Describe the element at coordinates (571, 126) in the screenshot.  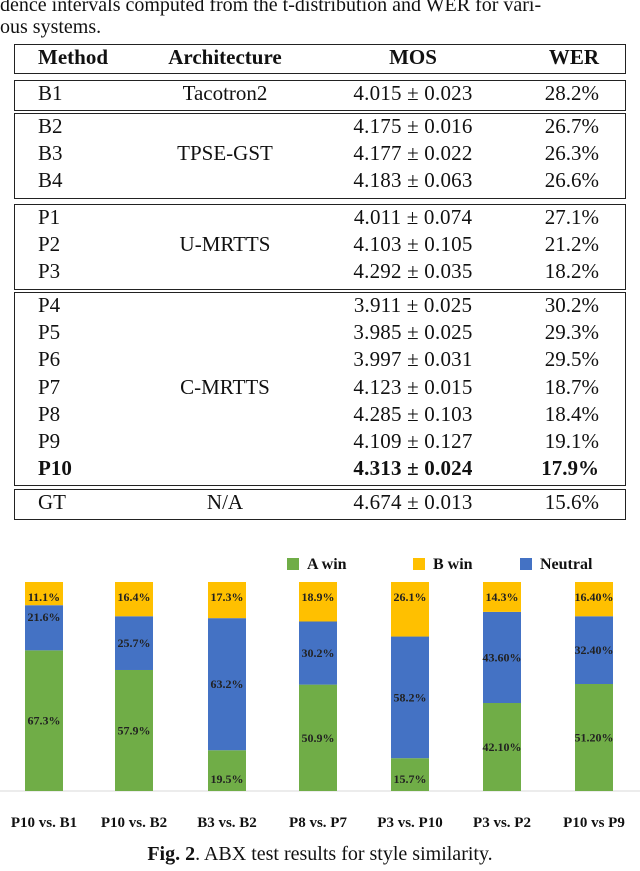
I see `row-wer: 26.7%` at that location.